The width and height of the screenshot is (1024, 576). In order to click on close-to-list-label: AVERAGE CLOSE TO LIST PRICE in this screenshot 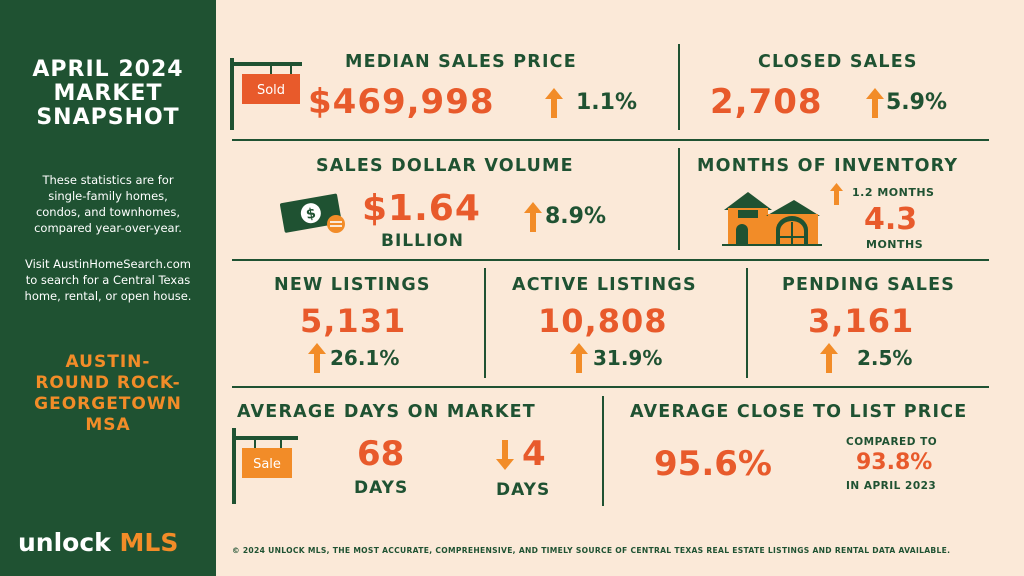, I will do `click(799, 412)`.